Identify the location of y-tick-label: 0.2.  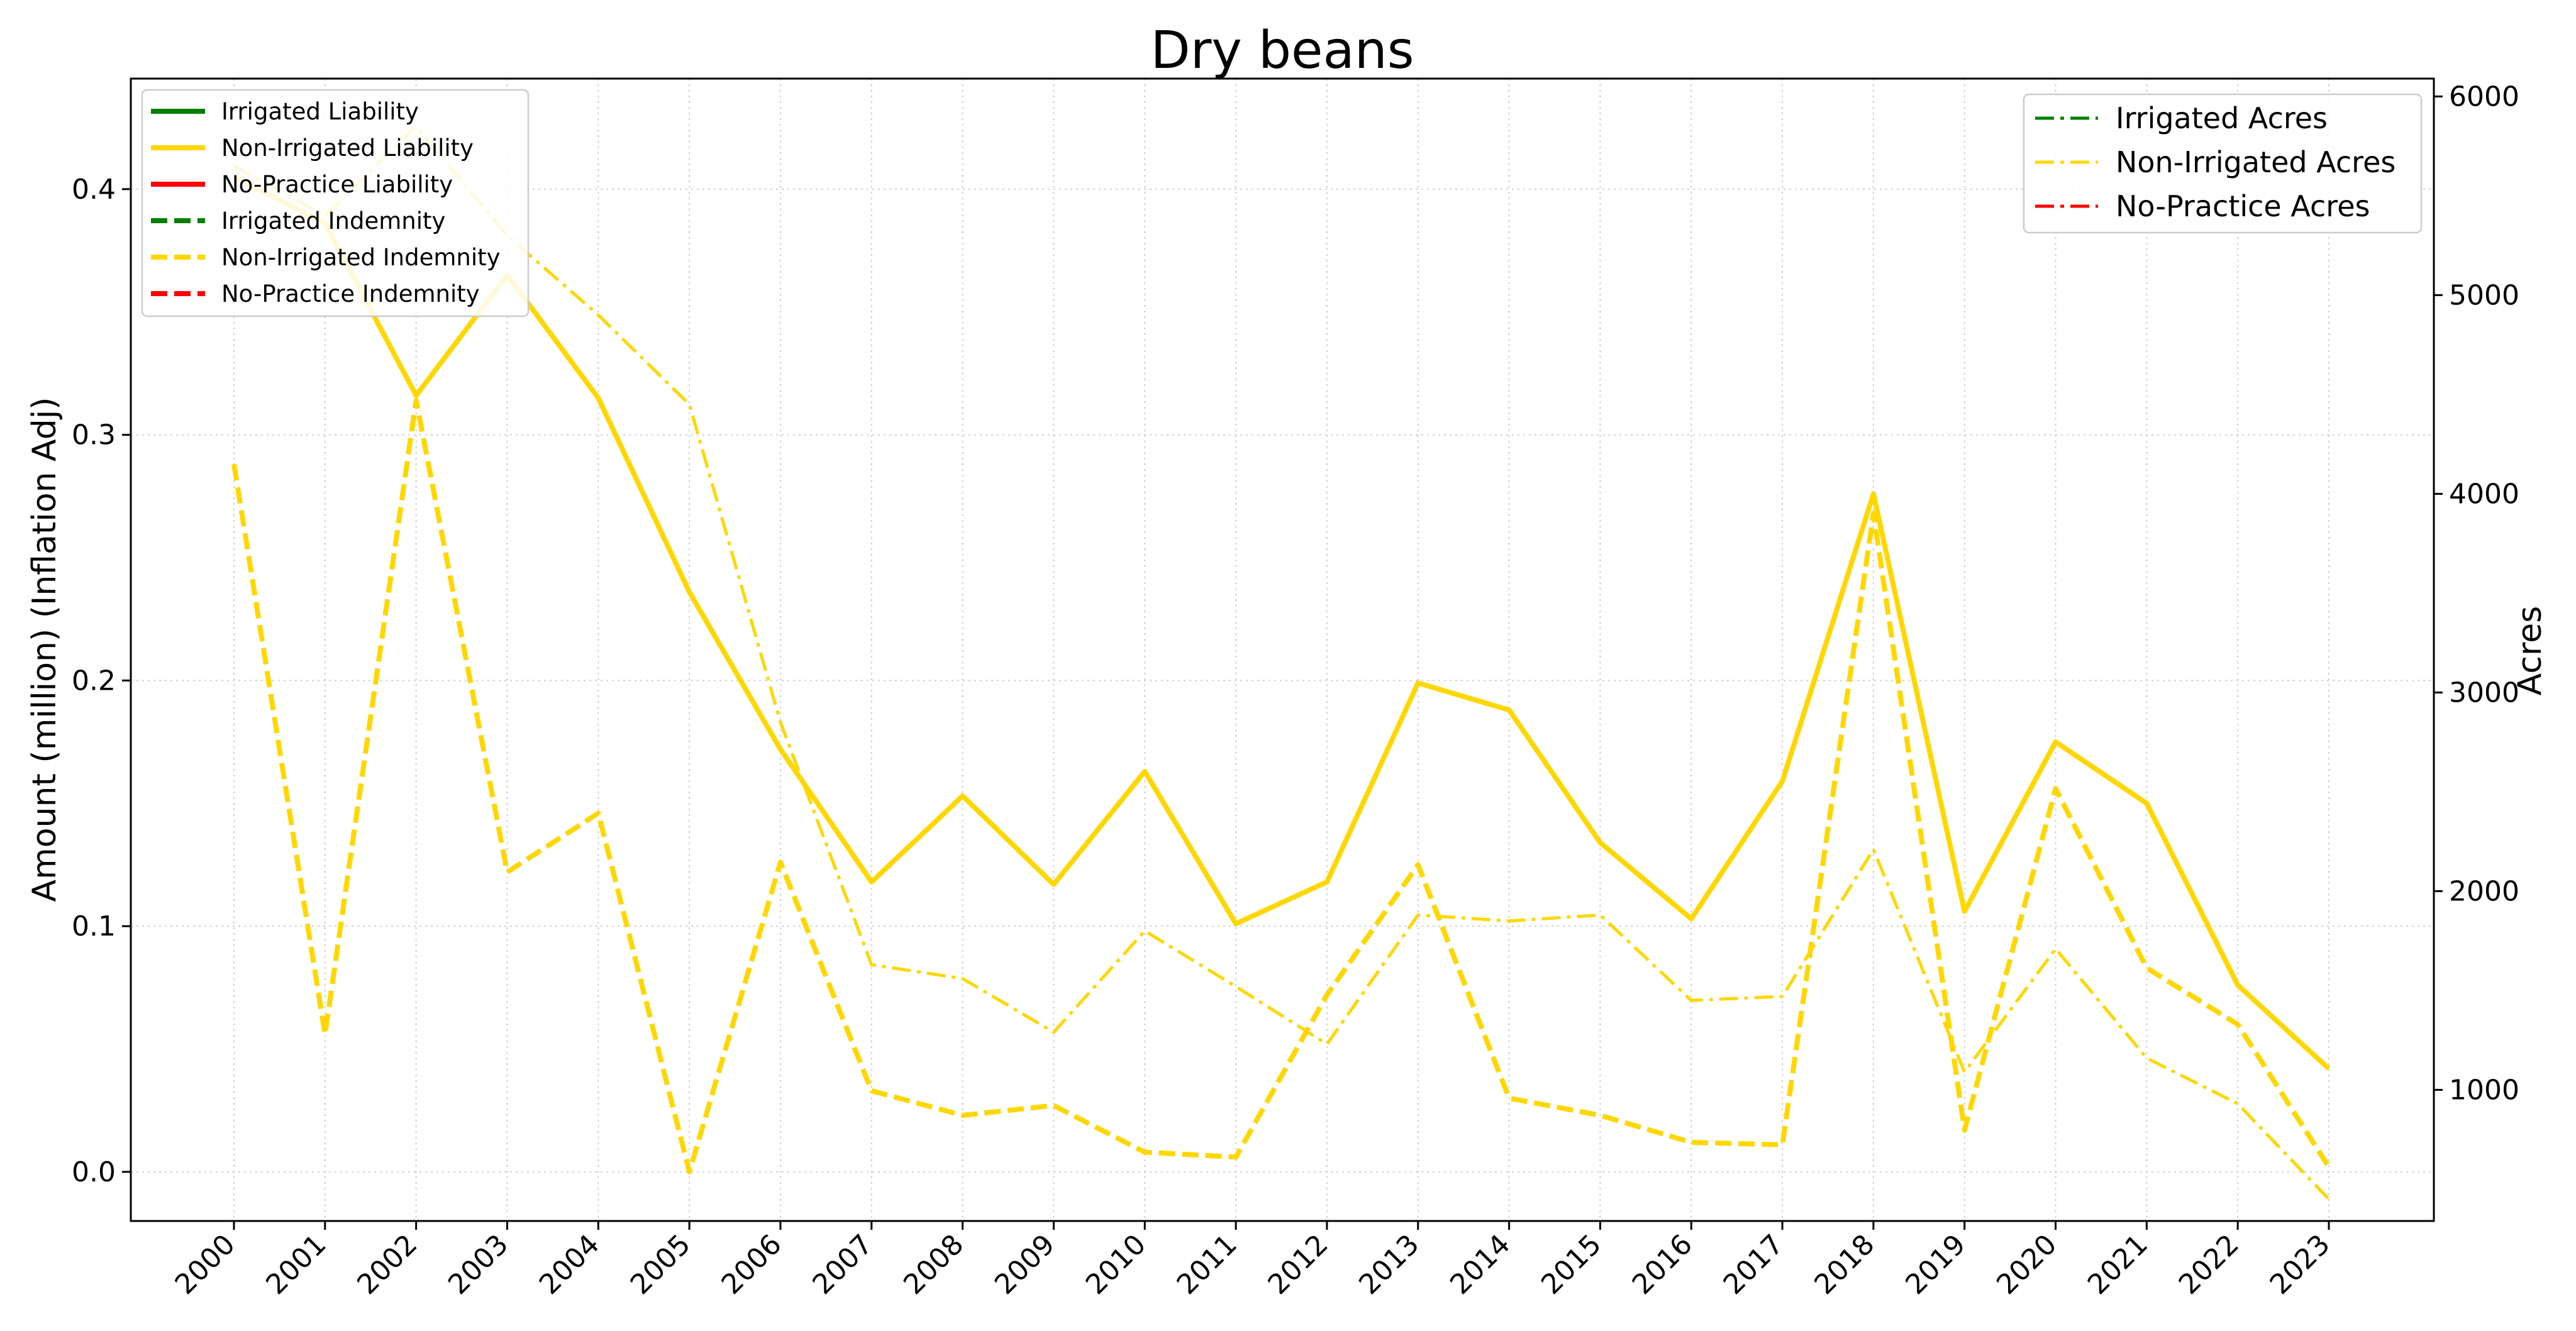
(94, 681).